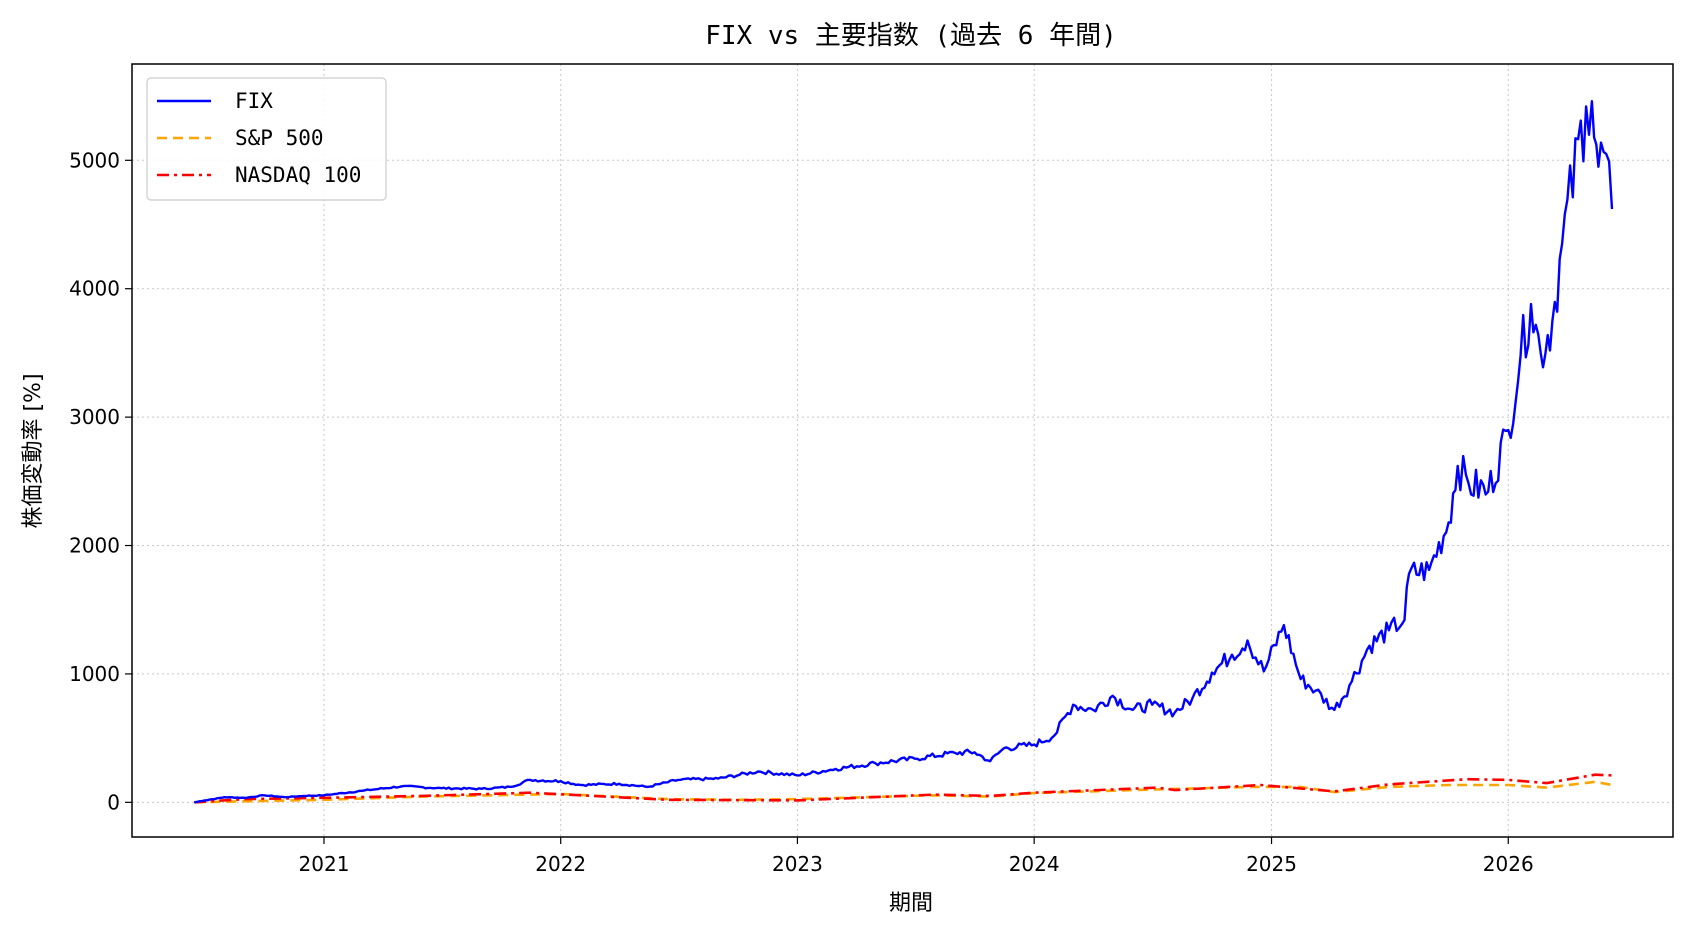 The height and width of the screenshot is (932, 1702). I want to click on y-axis: 0 1000 2000 3000 4000 5000, so click(100, 481).